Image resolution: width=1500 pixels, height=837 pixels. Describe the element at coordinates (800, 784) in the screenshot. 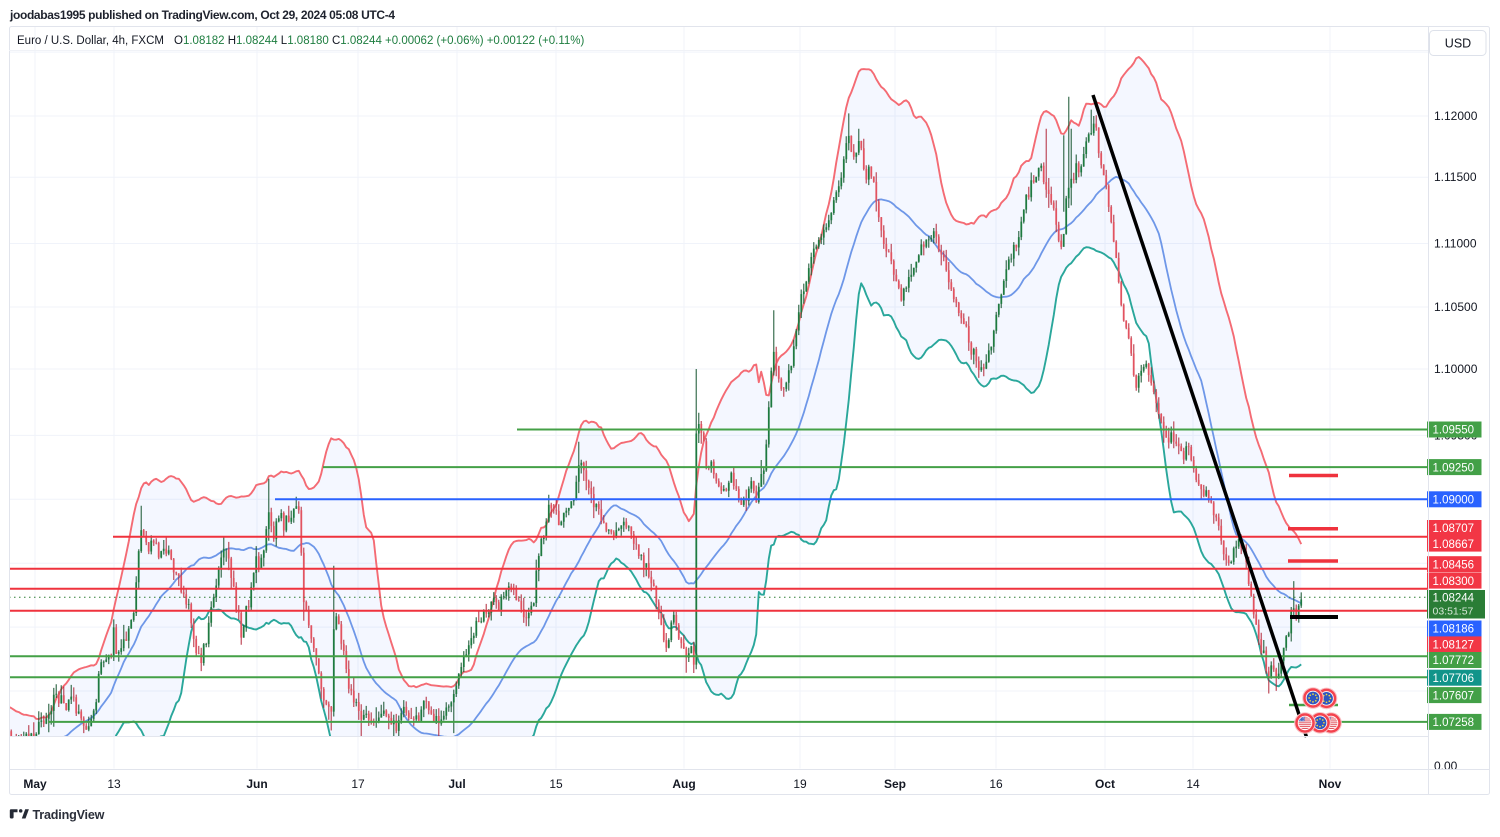

I see `svg-text: 19` at that location.